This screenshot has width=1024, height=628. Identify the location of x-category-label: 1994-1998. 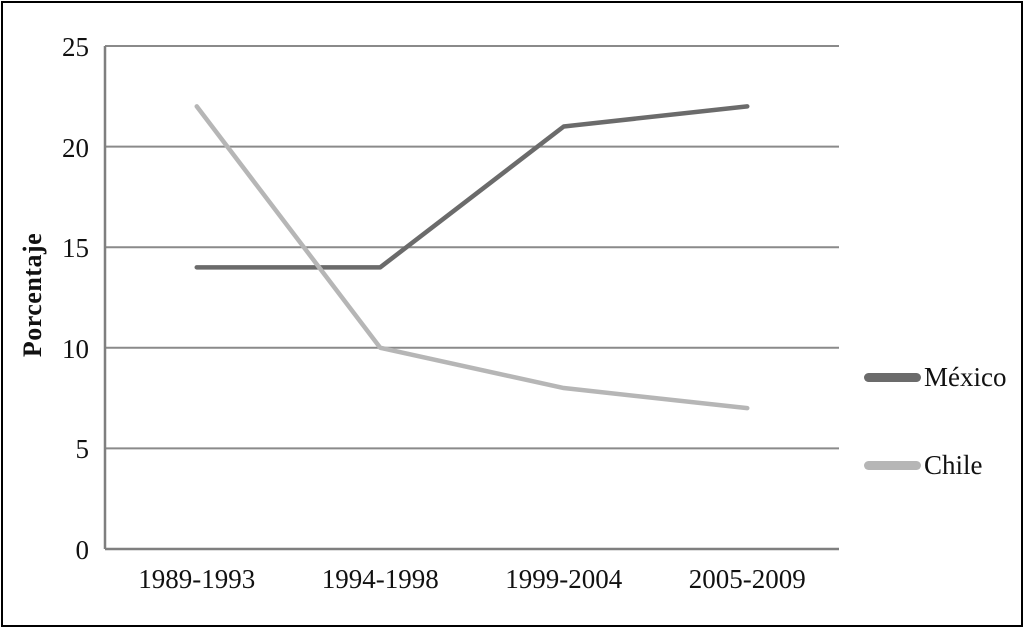
(380, 579).